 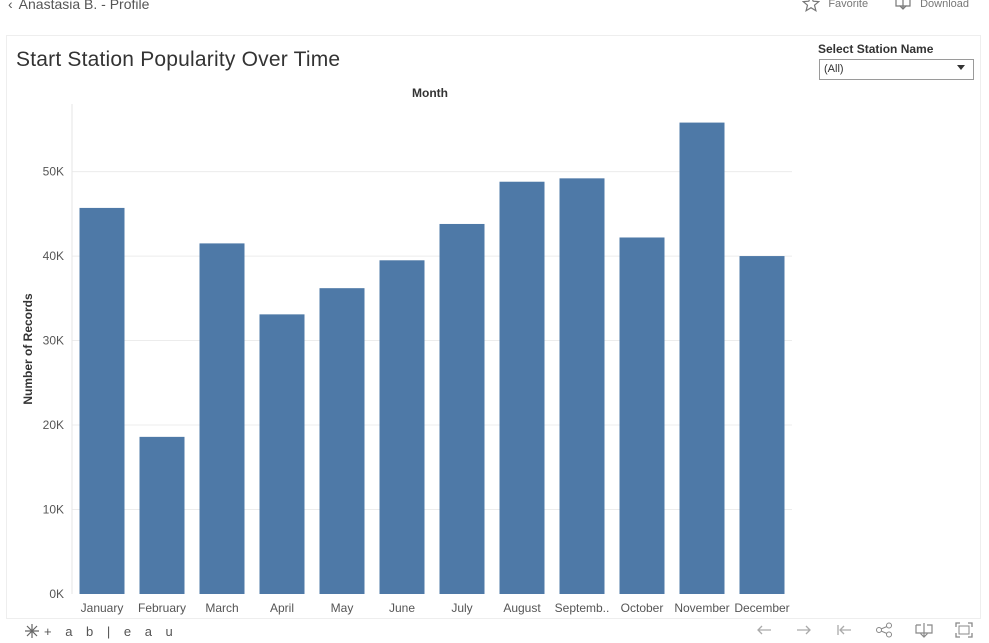 What do you see at coordinates (885, 6) in the screenshot?
I see `top-actions: Favorite Download` at bounding box center [885, 6].